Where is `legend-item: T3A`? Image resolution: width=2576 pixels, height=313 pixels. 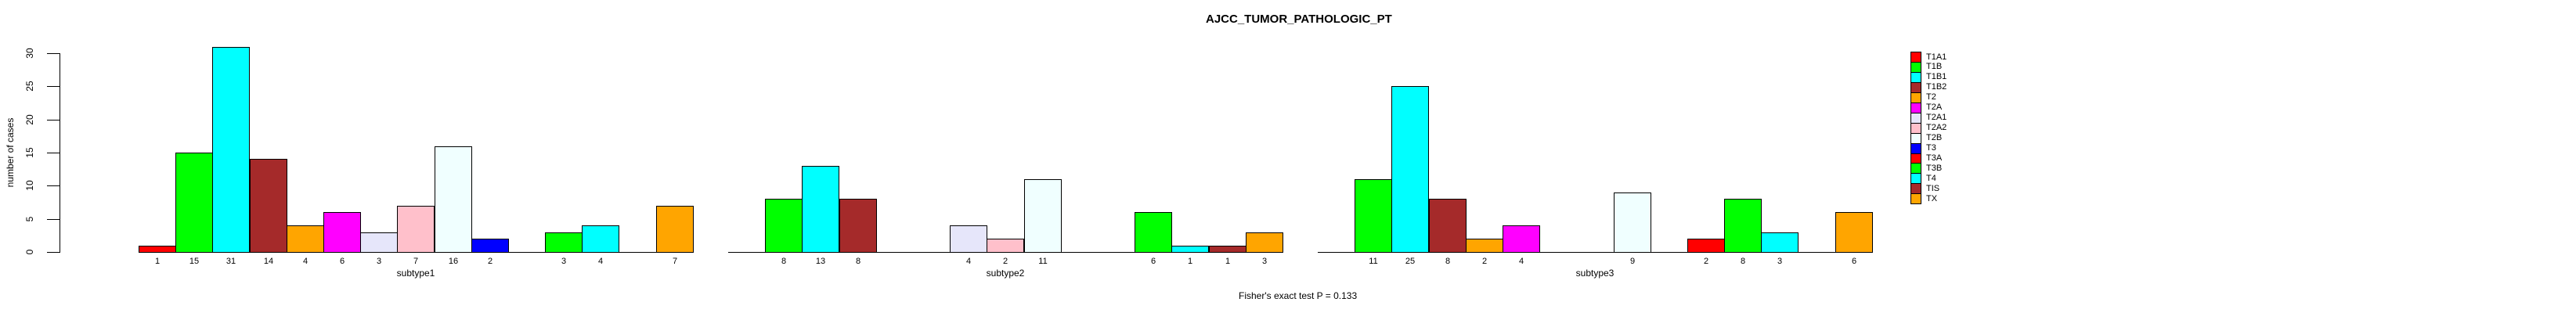
legend-item: T3A is located at coordinates (1926, 158).